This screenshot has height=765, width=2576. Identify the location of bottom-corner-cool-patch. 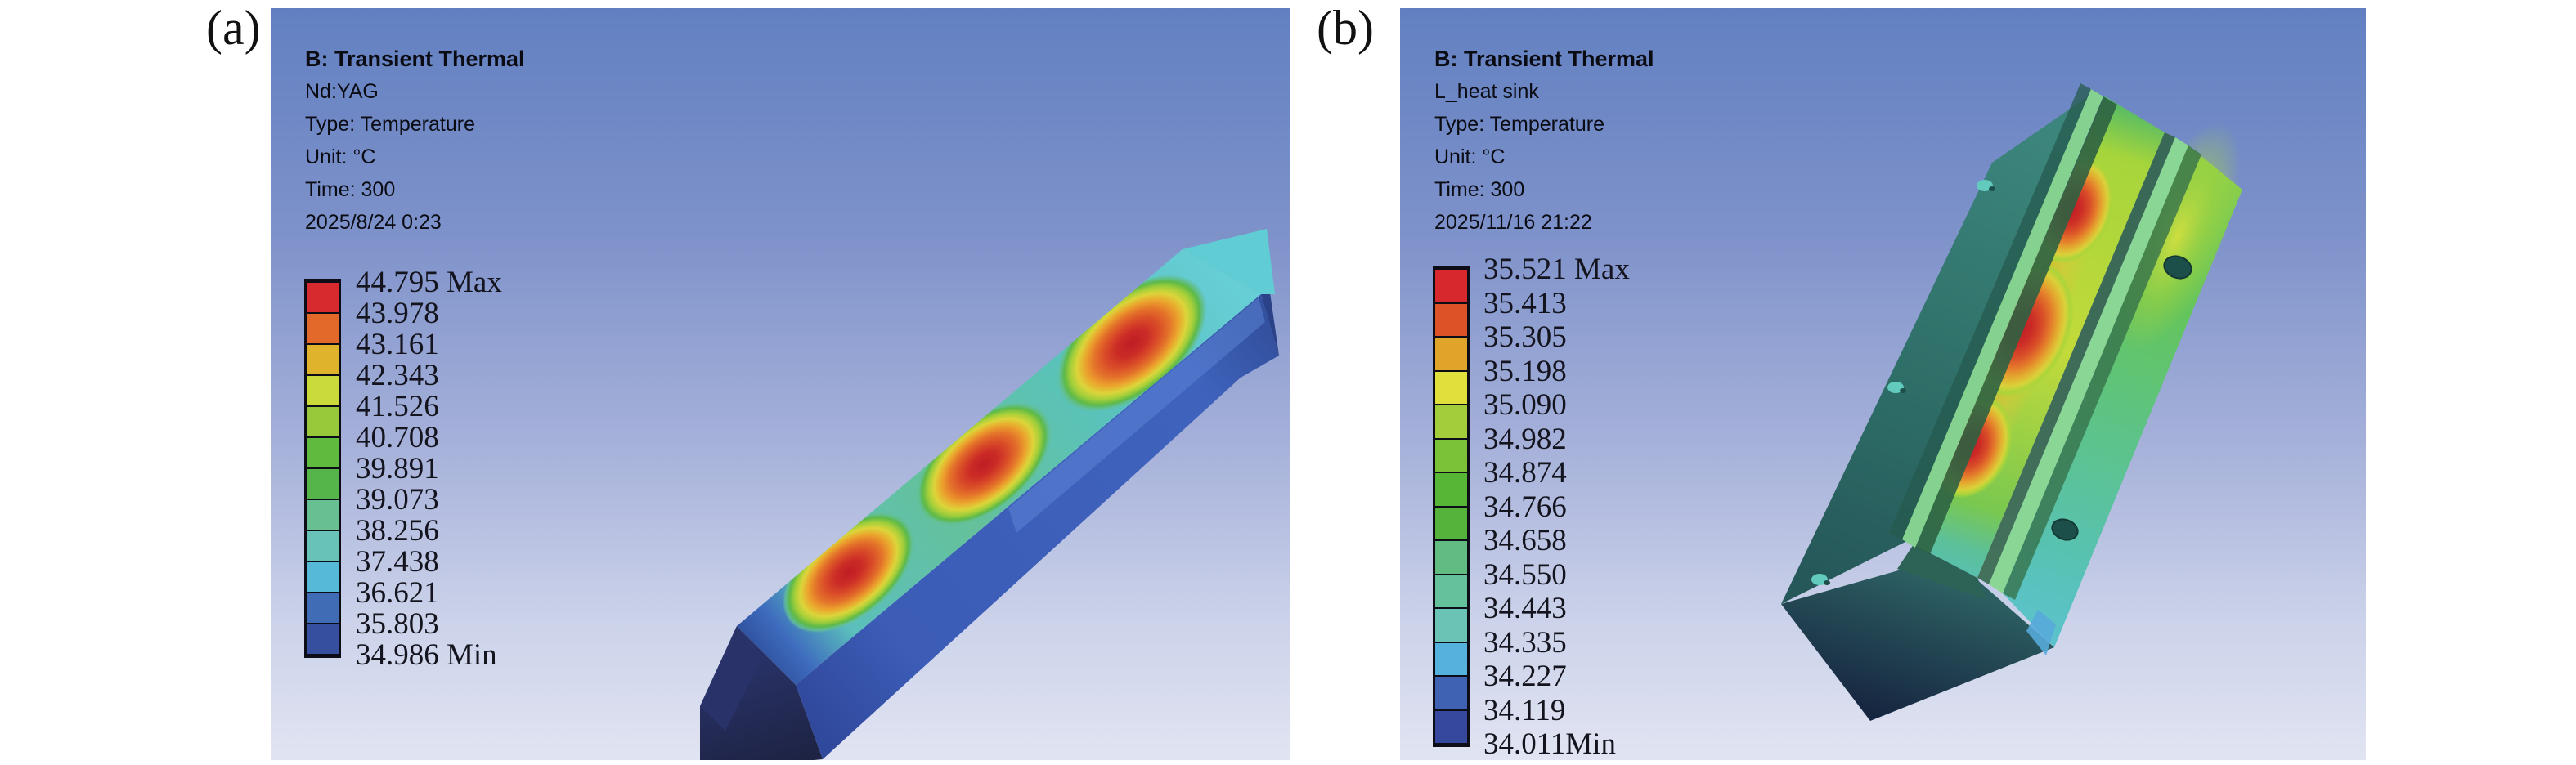
(2041, 633).